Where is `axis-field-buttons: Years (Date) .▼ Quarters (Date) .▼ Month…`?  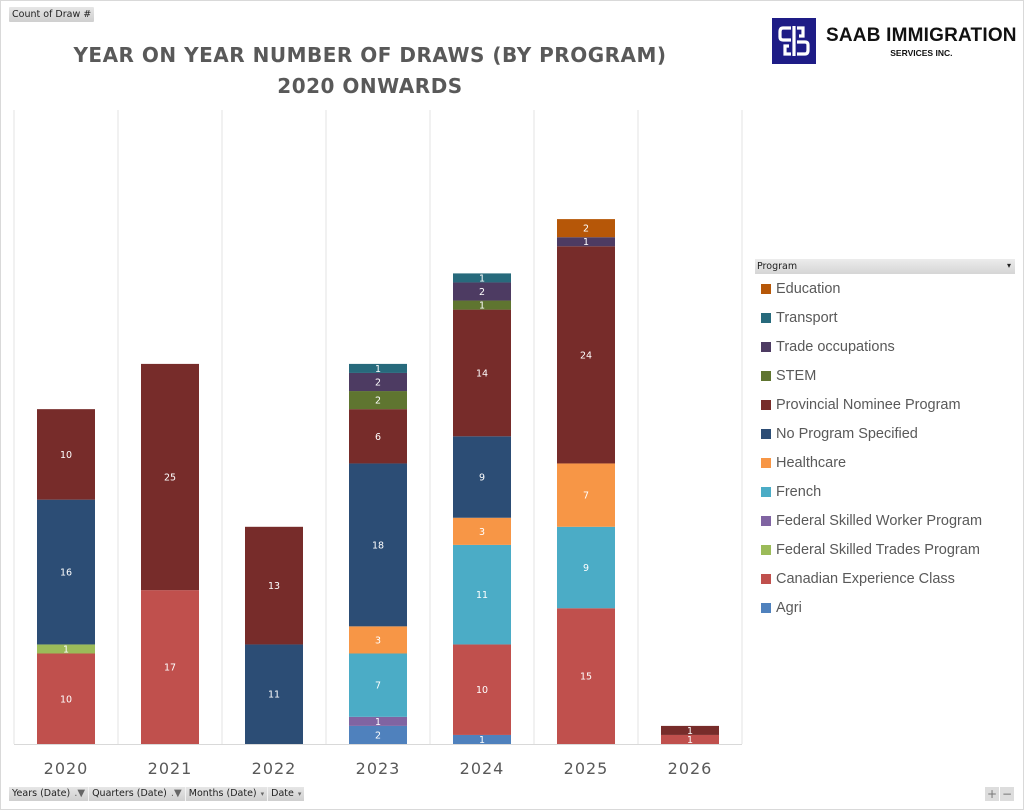 axis-field-buttons: Years (Date) .▼ Quarters (Date) .▼ Month… is located at coordinates (157, 794).